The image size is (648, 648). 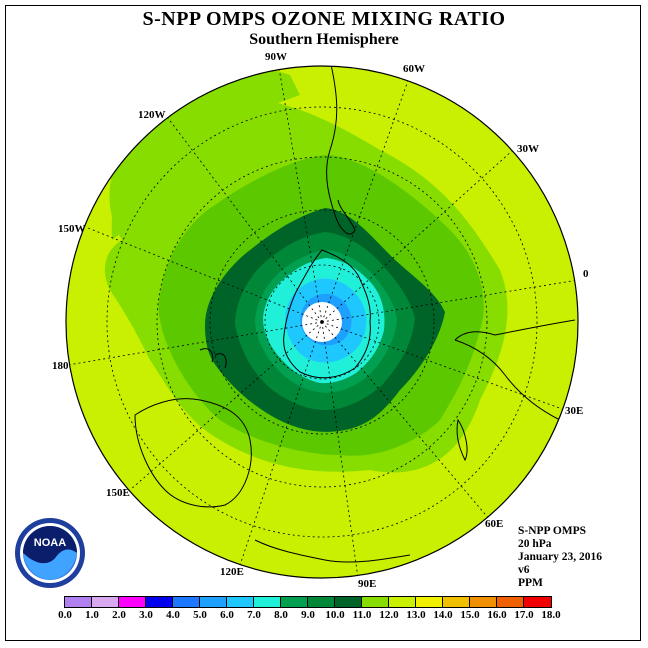 What do you see at coordinates (362, 615) in the screenshot?
I see `colorbar-tick-label: 11.0` at bounding box center [362, 615].